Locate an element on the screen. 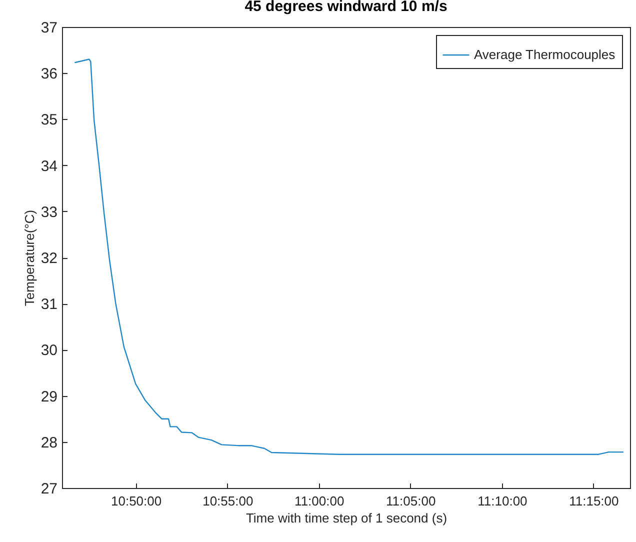  x-tick-label: 10:55:00 is located at coordinates (228, 501).